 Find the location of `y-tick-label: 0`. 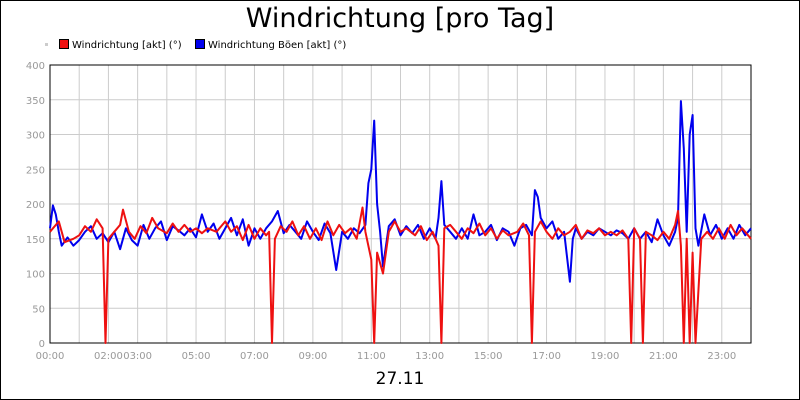

y-tick-label: 0 is located at coordinates (42, 344).